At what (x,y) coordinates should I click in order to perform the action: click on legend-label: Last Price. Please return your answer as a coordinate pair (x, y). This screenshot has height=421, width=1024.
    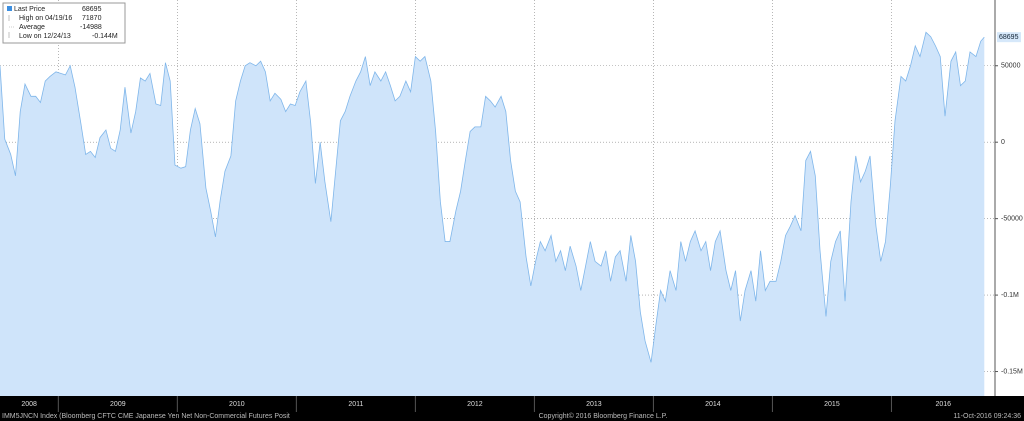
    Looking at the image, I should click on (29, 9).